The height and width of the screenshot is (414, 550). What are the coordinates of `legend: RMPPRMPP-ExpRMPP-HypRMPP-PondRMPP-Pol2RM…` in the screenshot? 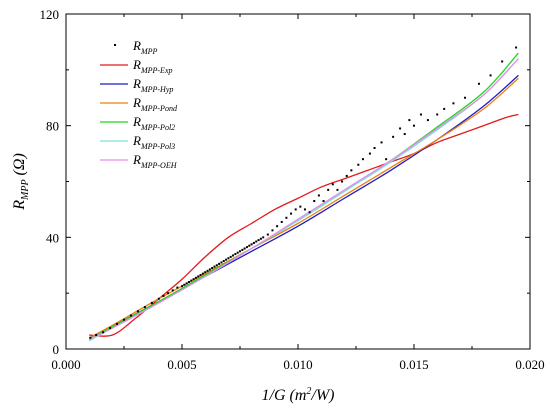 It's located at (139, 104).